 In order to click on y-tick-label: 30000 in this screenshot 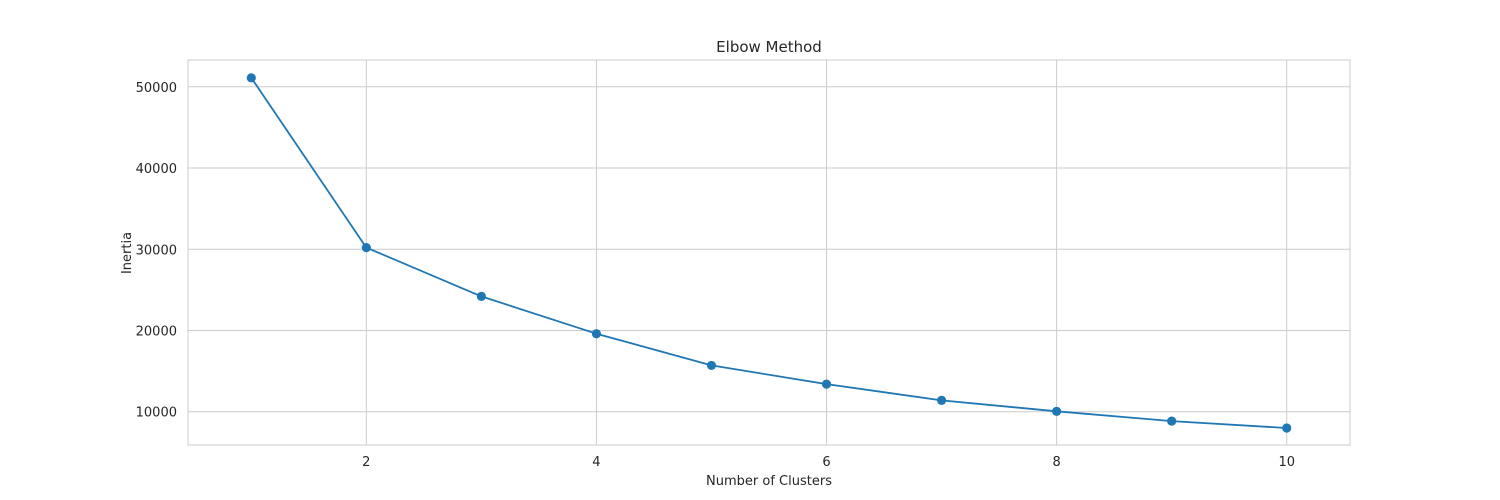, I will do `click(156, 250)`.